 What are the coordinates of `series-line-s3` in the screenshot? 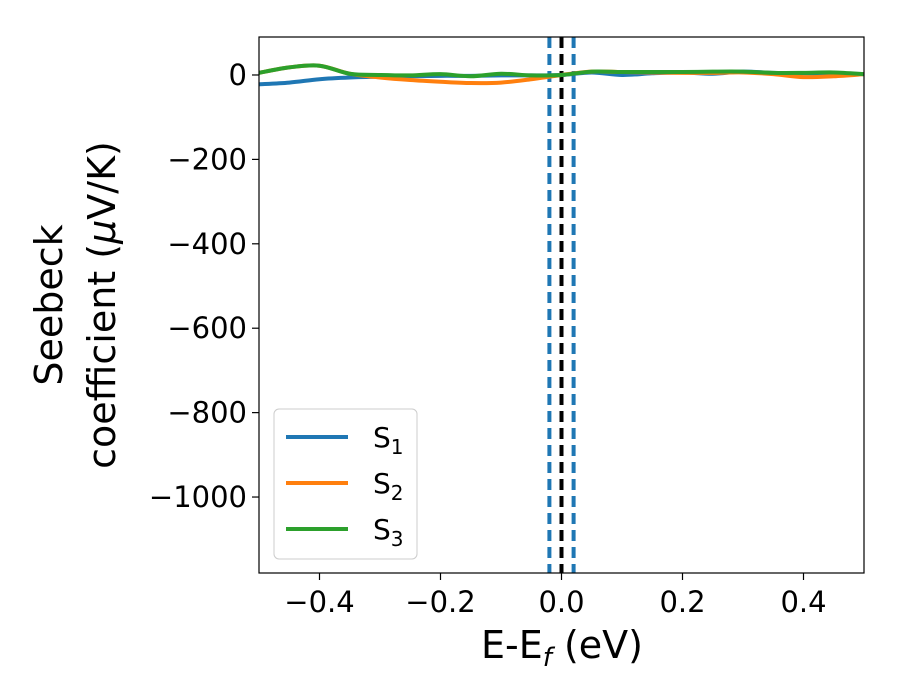 It's located at (561, 71).